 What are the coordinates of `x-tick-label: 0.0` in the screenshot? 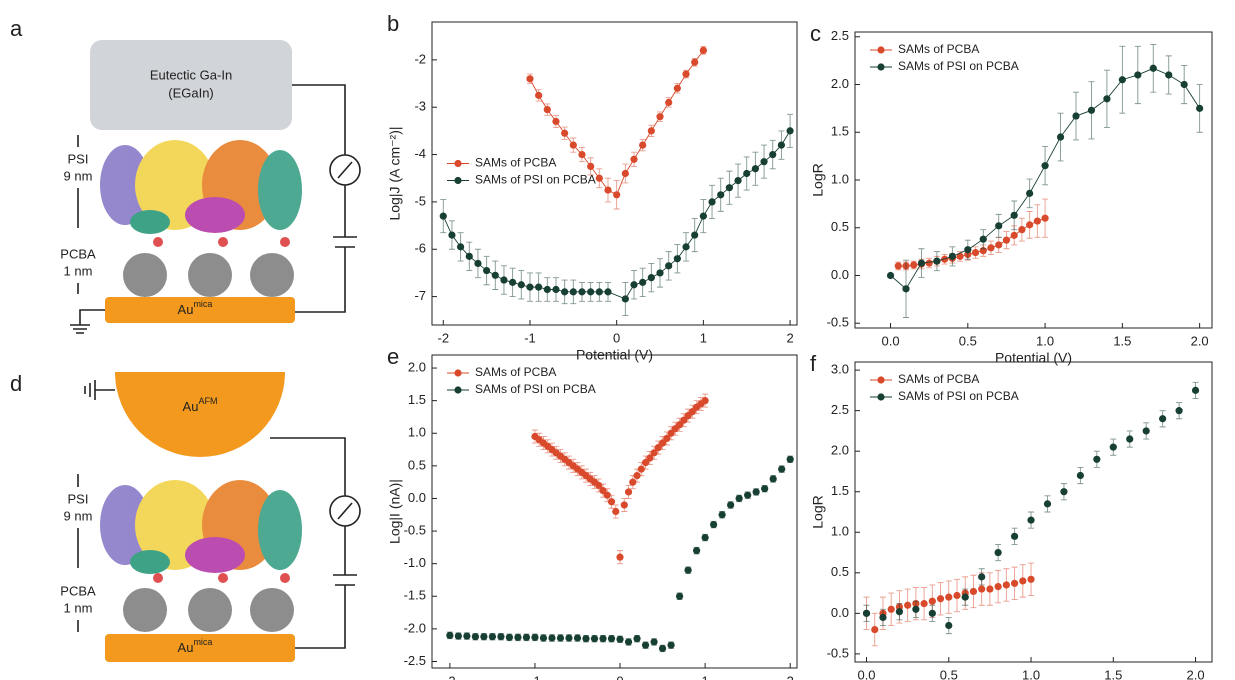 It's located at (866, 673).